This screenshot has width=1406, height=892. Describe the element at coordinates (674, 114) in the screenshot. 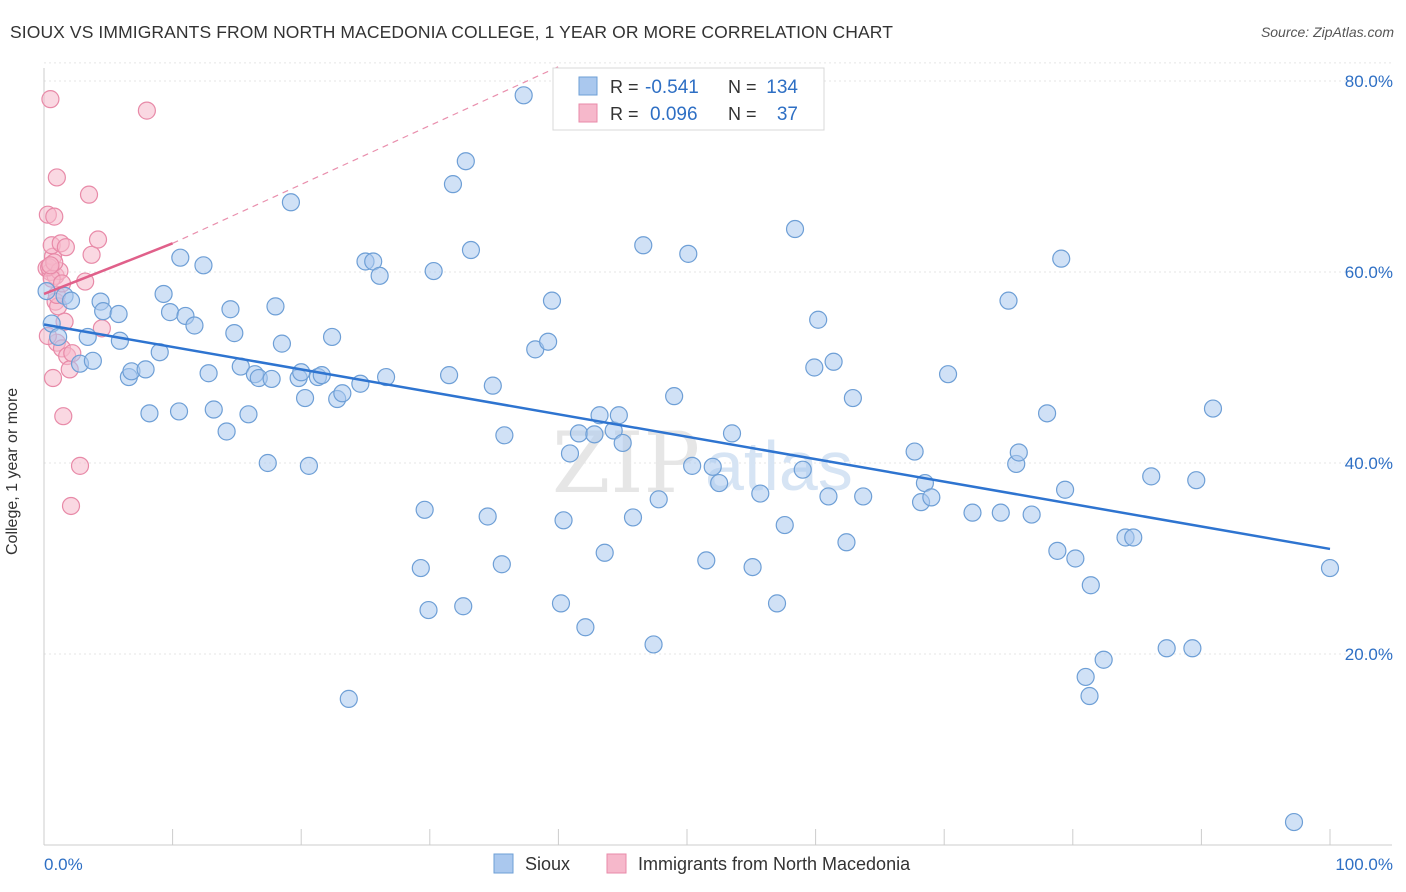

I see `legend-r-value-macedonia: 0.096` at that location.